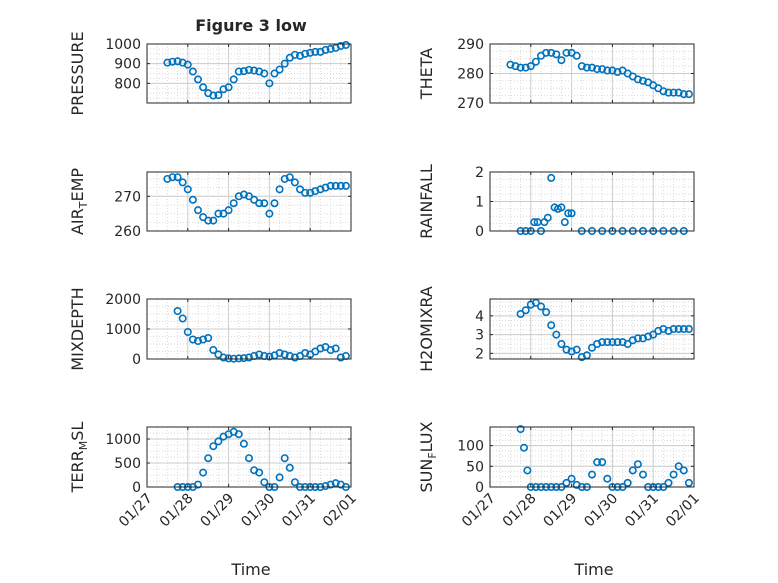  I want to click on x-tick-label: 01/27, so click(479, 511).